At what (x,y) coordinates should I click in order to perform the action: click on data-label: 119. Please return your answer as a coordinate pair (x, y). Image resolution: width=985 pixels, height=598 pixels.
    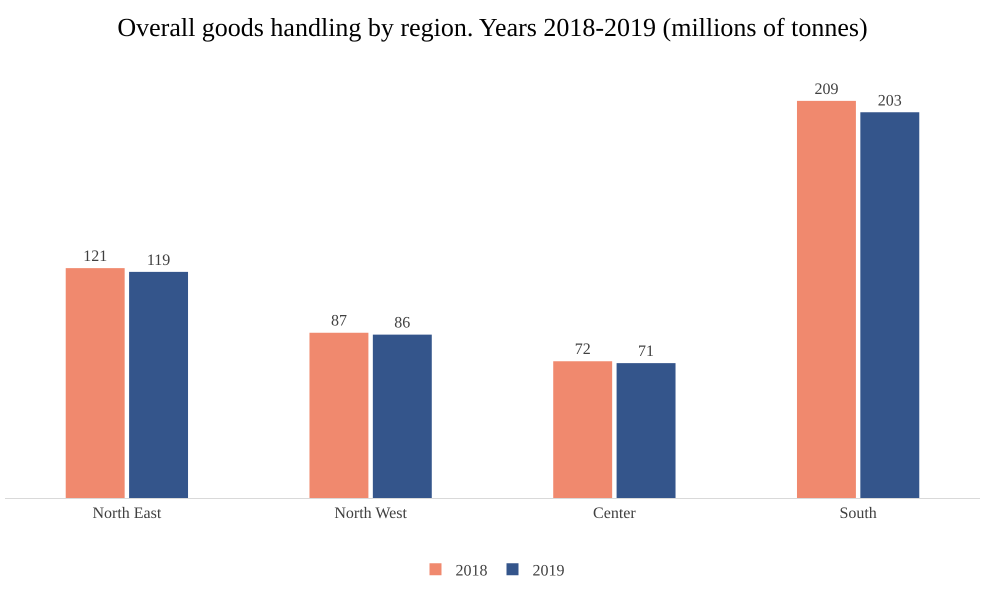
    Looking at the image, I should click on (158, 260).